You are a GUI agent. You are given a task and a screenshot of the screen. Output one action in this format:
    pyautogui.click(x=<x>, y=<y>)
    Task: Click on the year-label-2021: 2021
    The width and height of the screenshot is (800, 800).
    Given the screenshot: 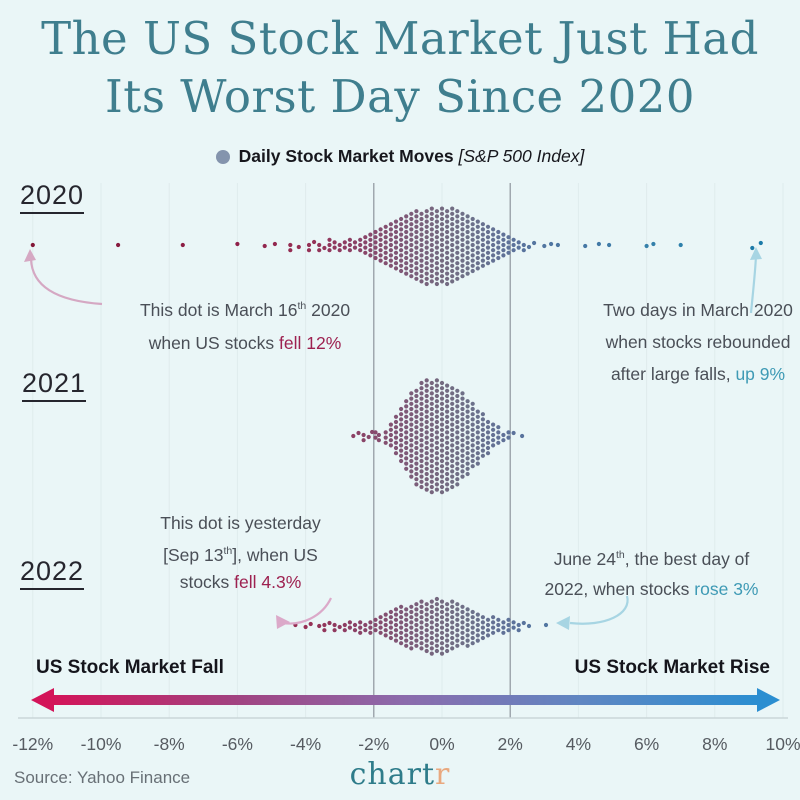 What is the action you would take?
    pyautogui.click(x=54, y=385)
    